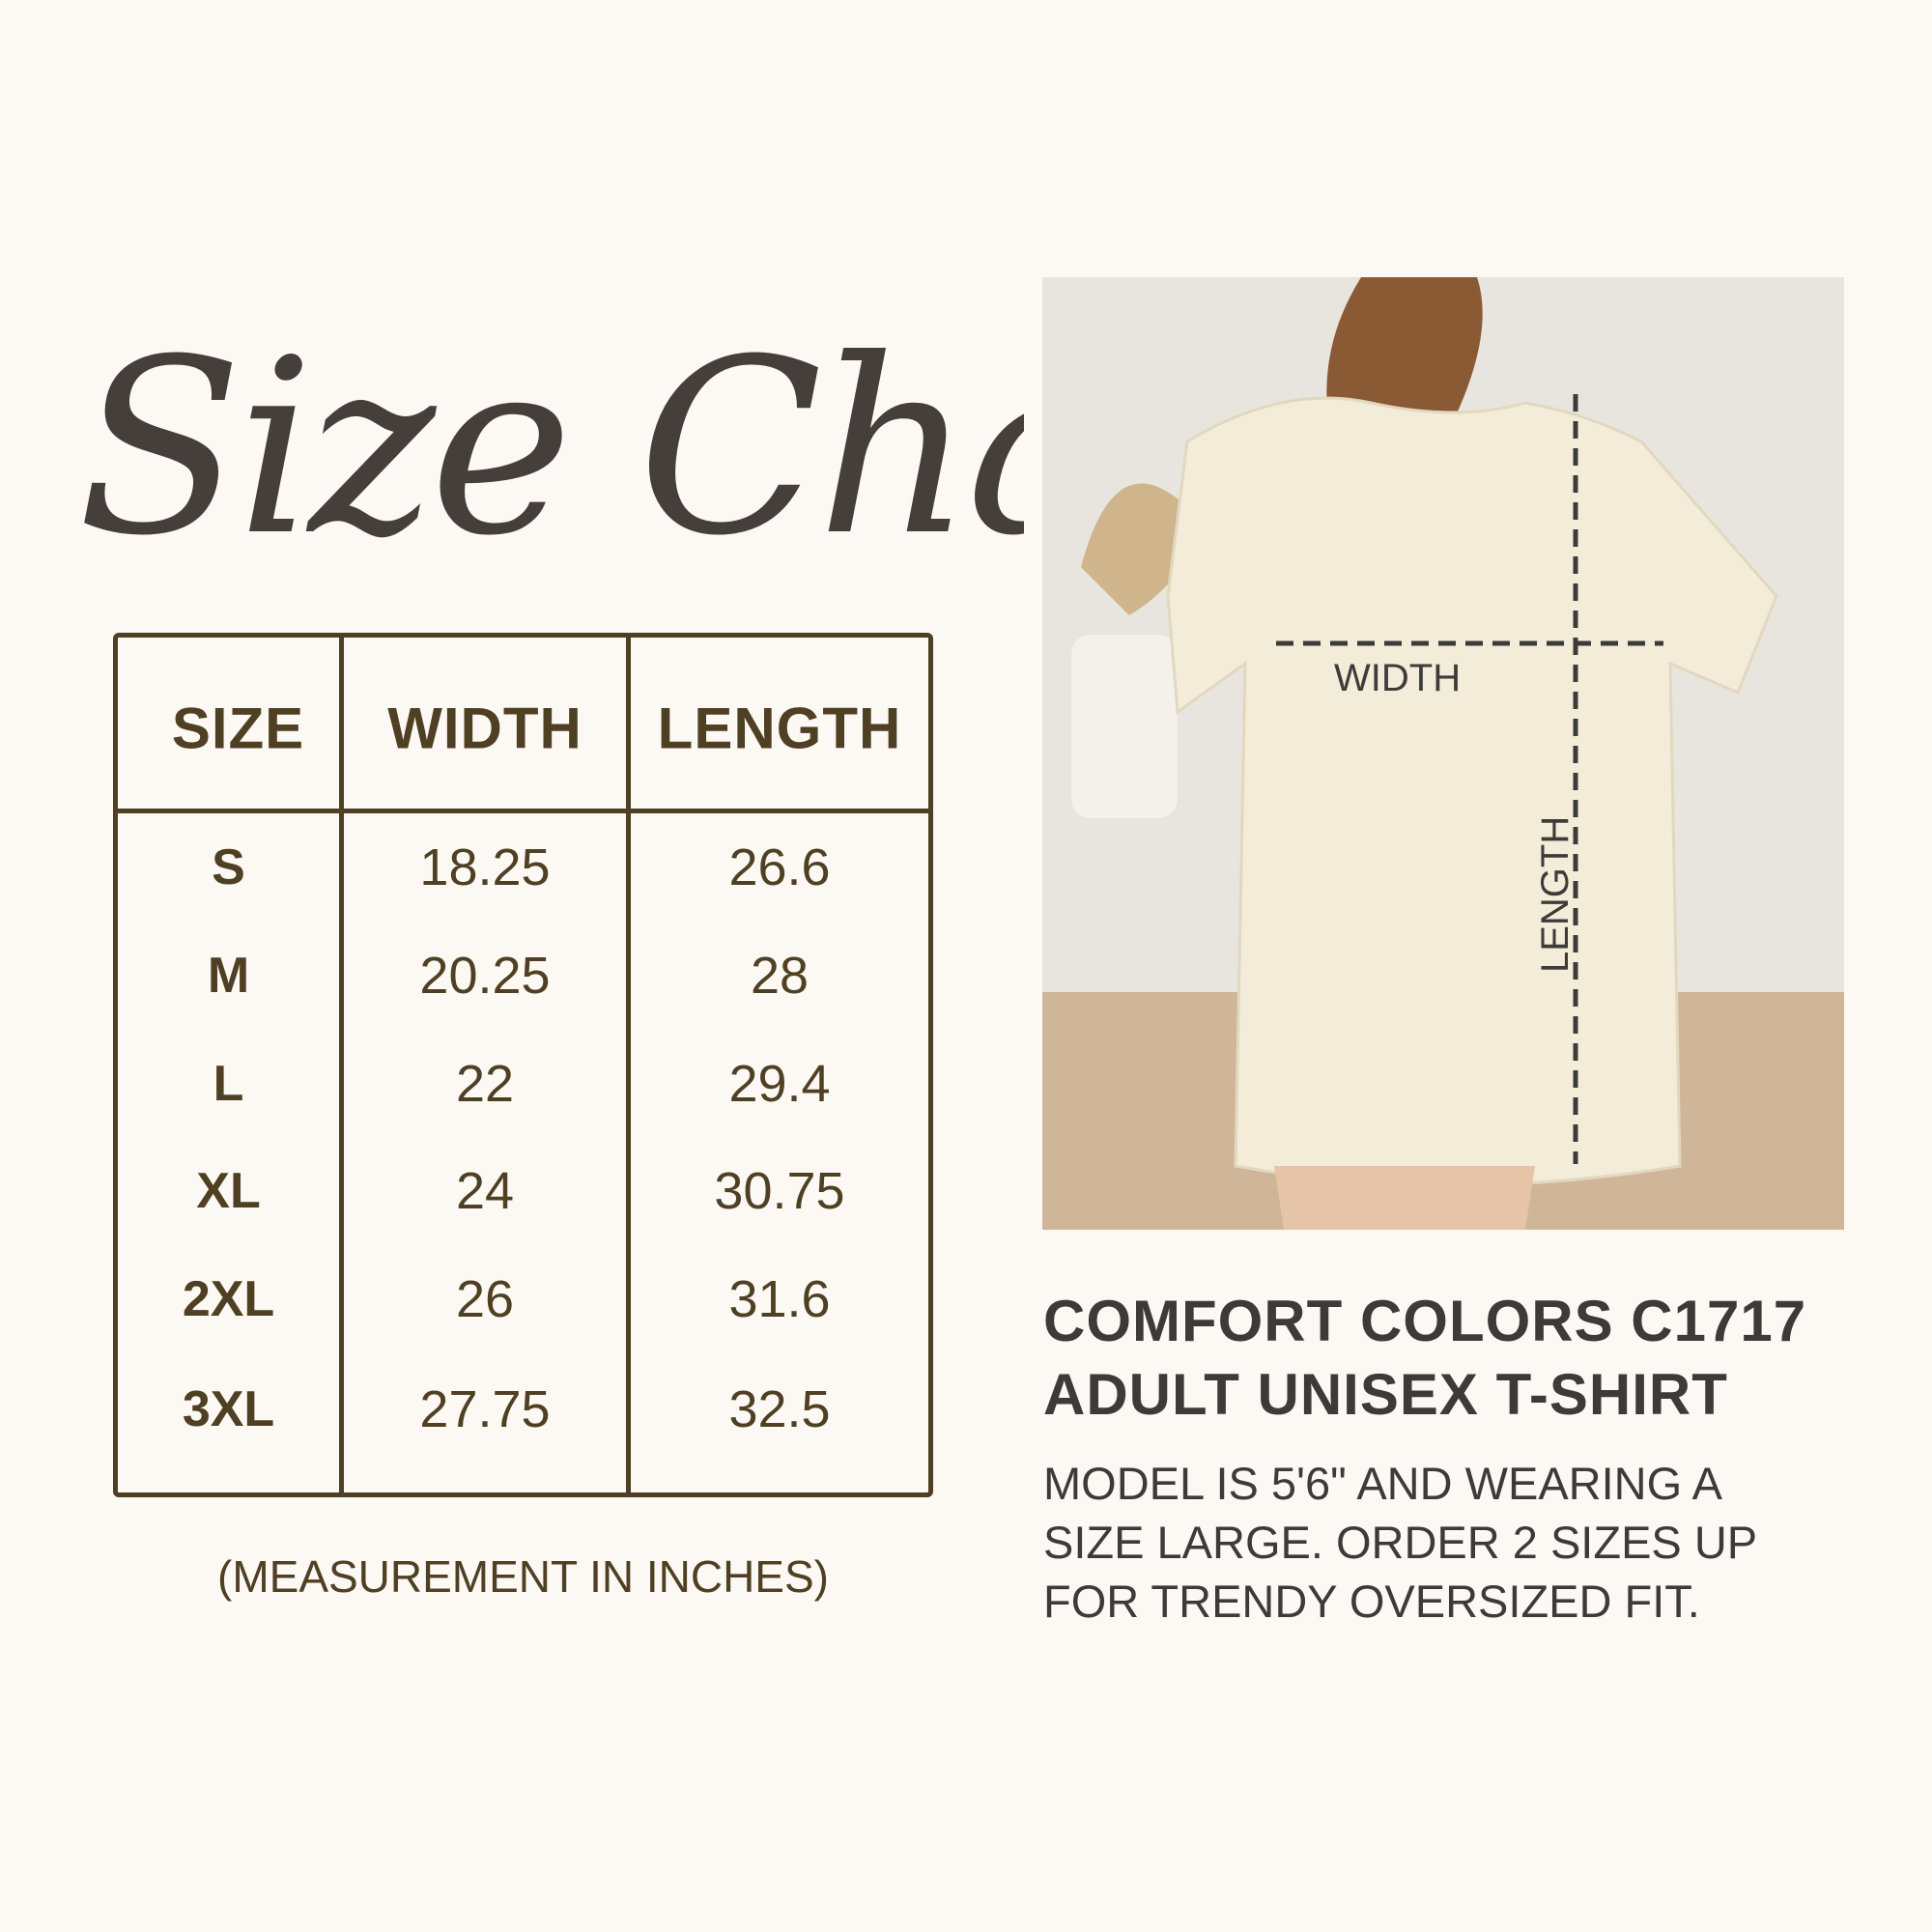 This screenshot has height=1932, width=1932. I want to click on row-size: M, so click(228, 976).